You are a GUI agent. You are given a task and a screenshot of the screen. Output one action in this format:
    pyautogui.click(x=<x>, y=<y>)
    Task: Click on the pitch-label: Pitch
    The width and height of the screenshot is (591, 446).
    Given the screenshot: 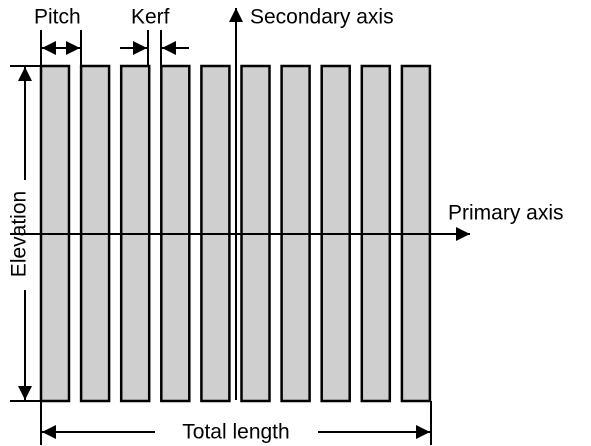 What is the action you would take?
    pyautogui.click(x=57, y=17)
    